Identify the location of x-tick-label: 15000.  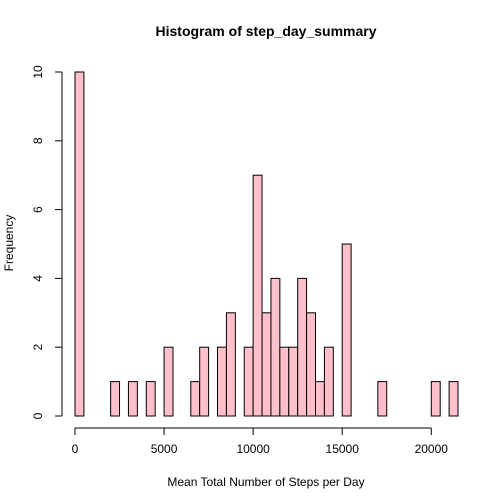
(343, 449).